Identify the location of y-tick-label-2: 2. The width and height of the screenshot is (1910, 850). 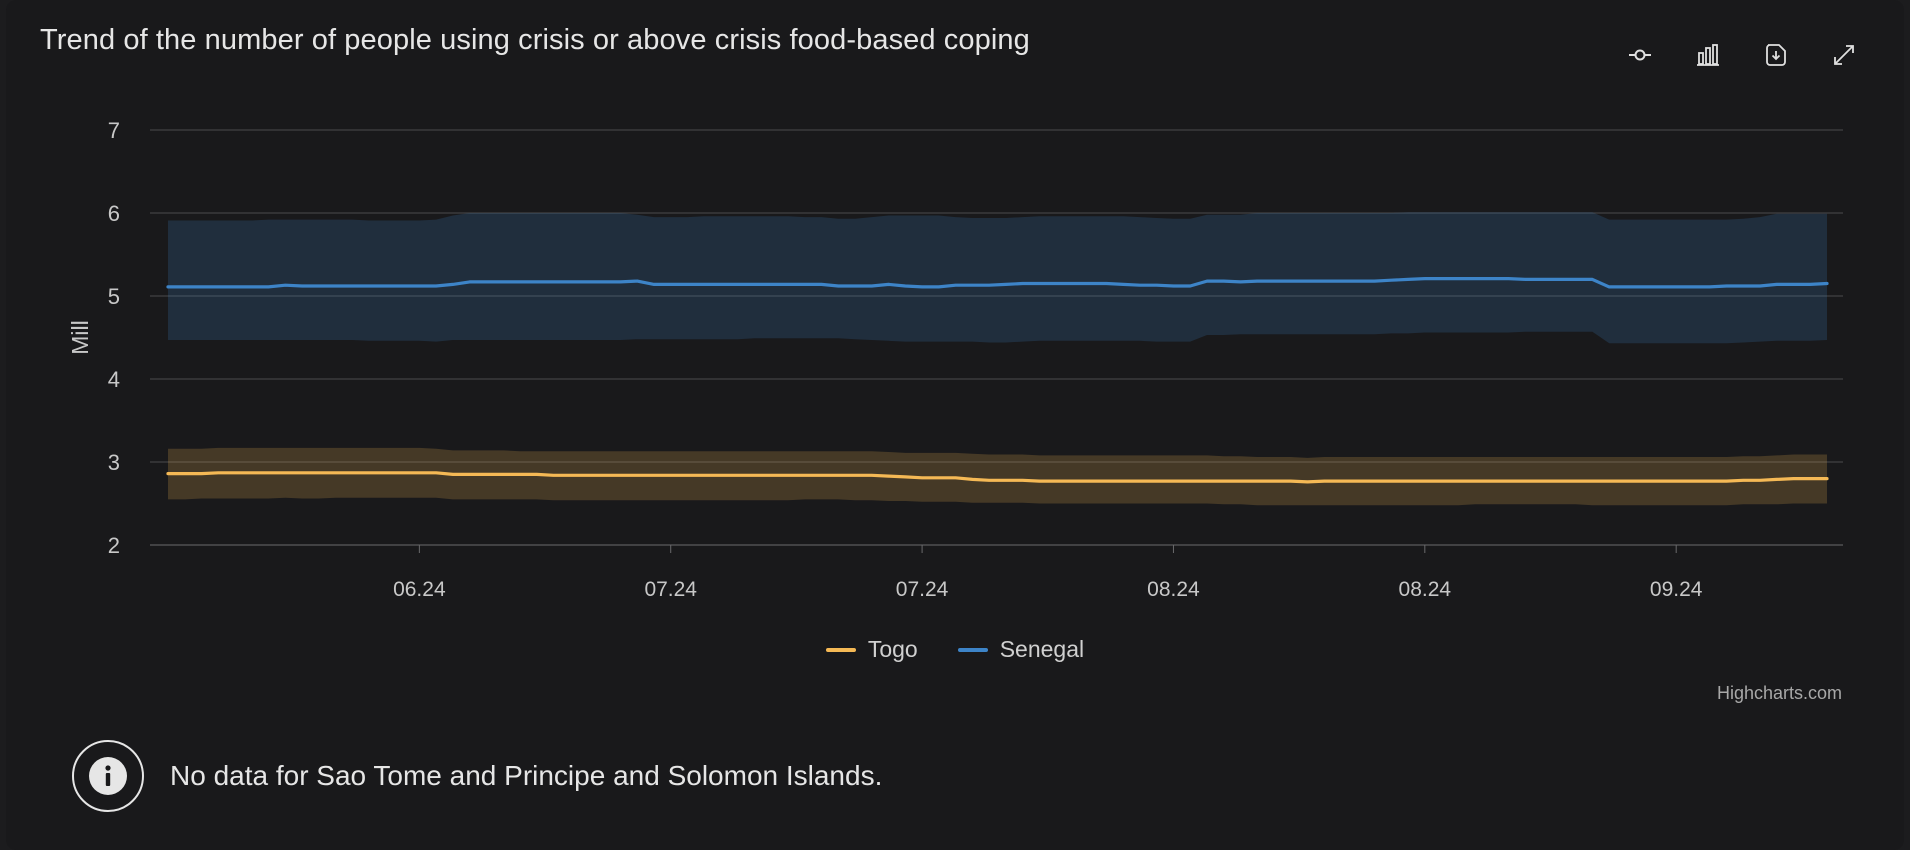
(114, 545).